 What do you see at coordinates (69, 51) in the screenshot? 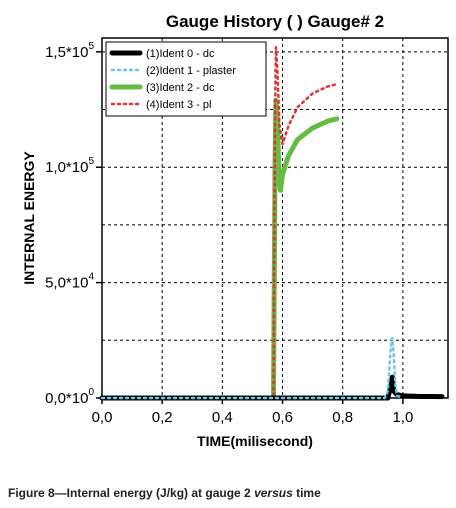
I see `y-tick-label-3: 1,5*105` at bounding box center [69, 51].